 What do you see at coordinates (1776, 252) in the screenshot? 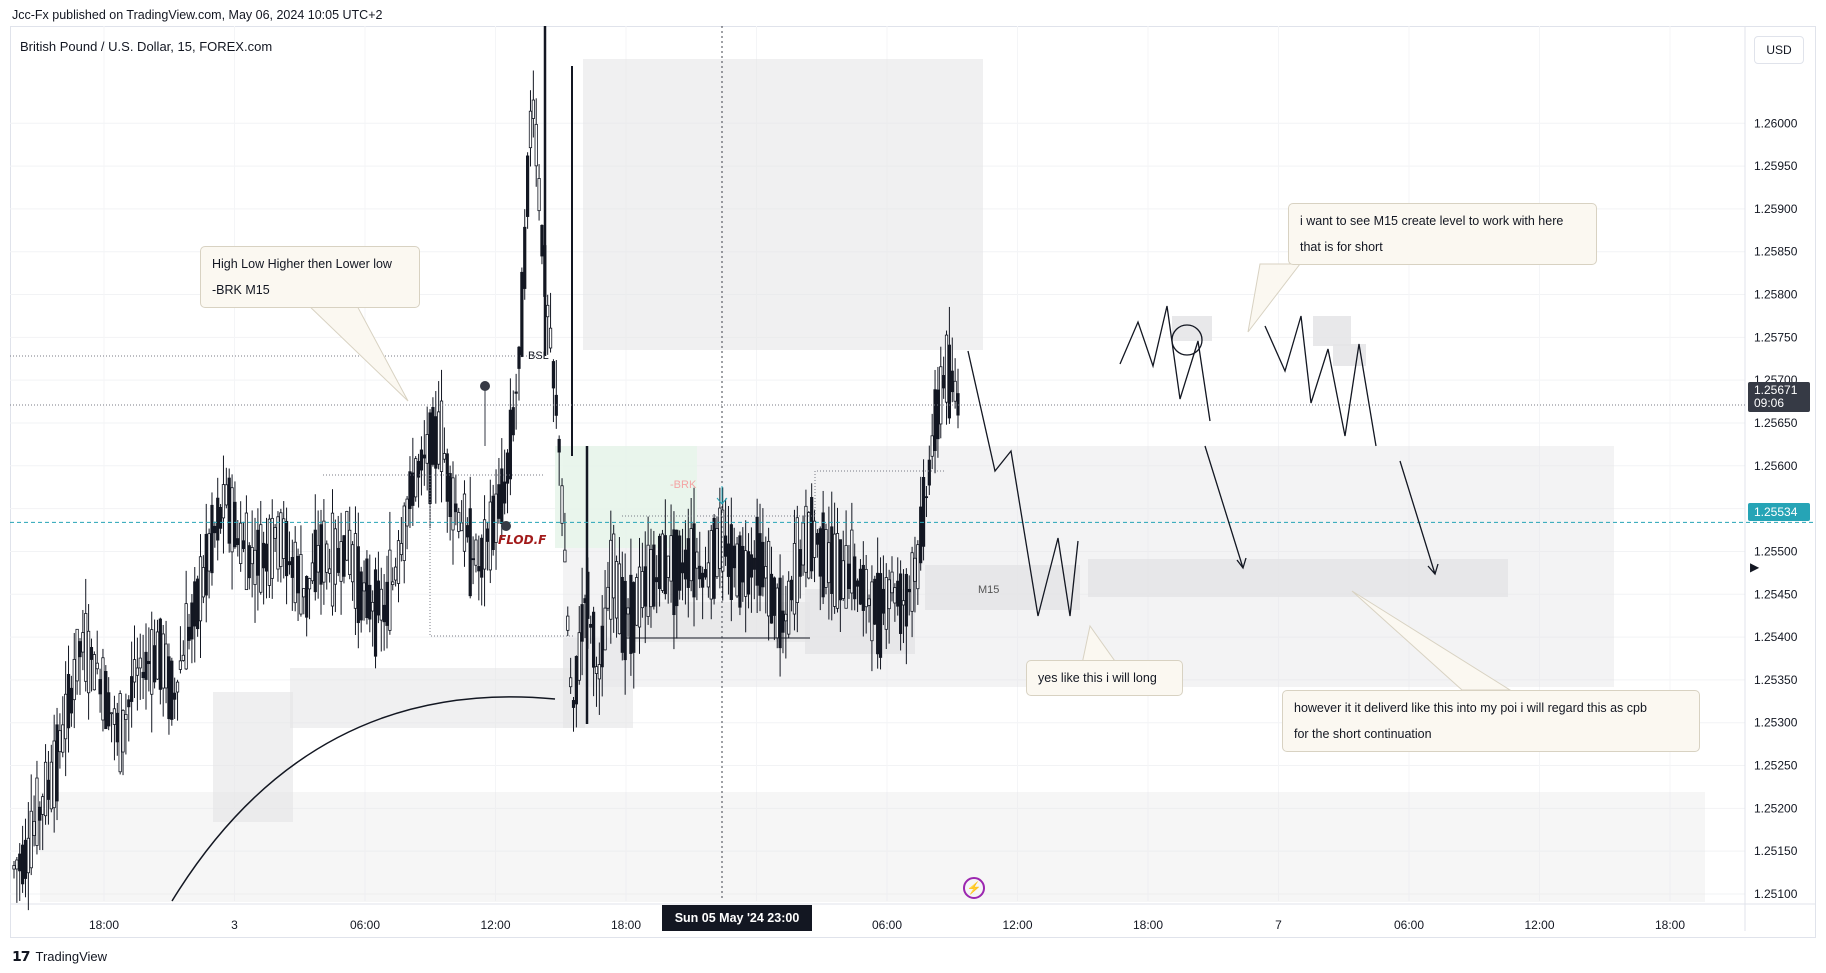
I see `y-tick-label: 1.25850` at bounding box center [1776, 252].